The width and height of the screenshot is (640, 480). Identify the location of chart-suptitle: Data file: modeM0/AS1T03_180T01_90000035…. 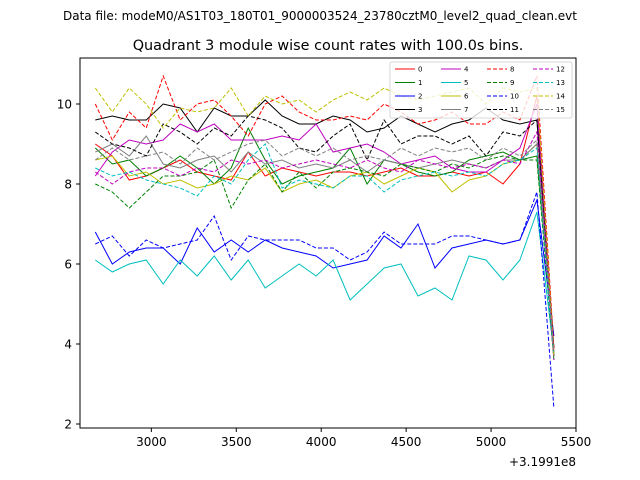
(320, 16).